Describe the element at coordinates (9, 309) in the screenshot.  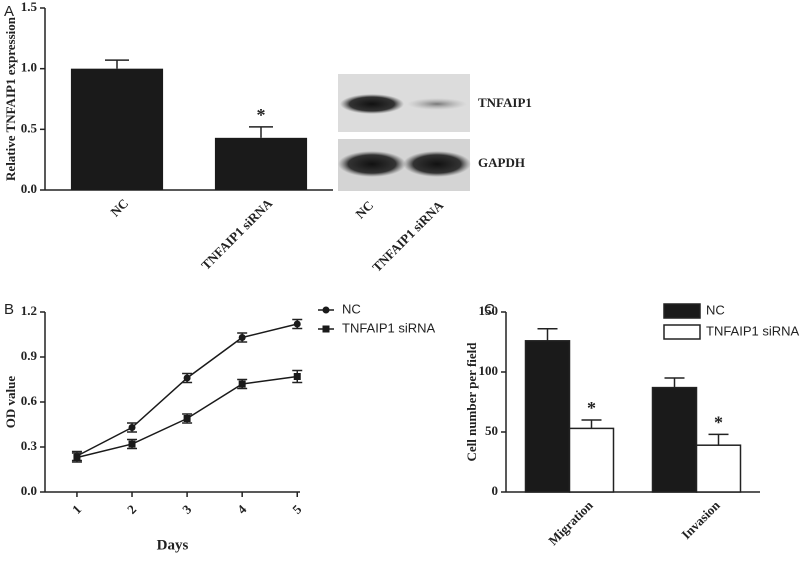
I see `panel-label: B` at that location.